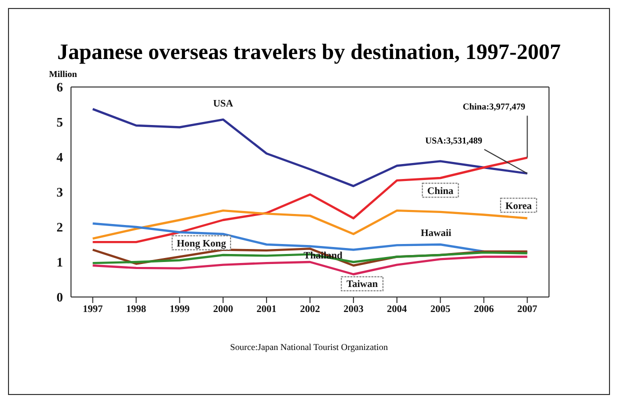 Image resolution: width=621 pixels, height=403 pixels. I want to click on x-tick-label: 2001, so click(266, 310).